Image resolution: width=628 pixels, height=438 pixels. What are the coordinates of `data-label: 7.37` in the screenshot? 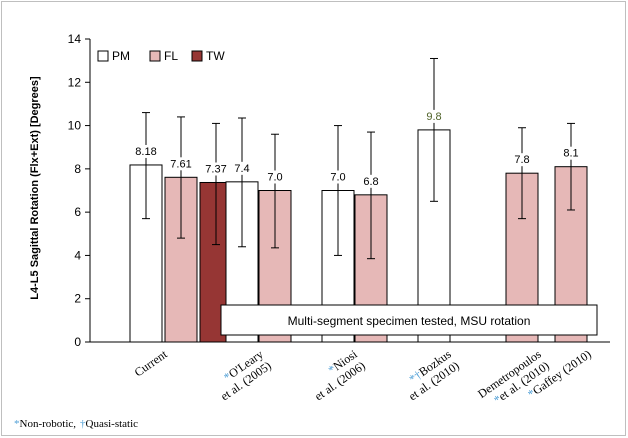 It's located at (215, 169).